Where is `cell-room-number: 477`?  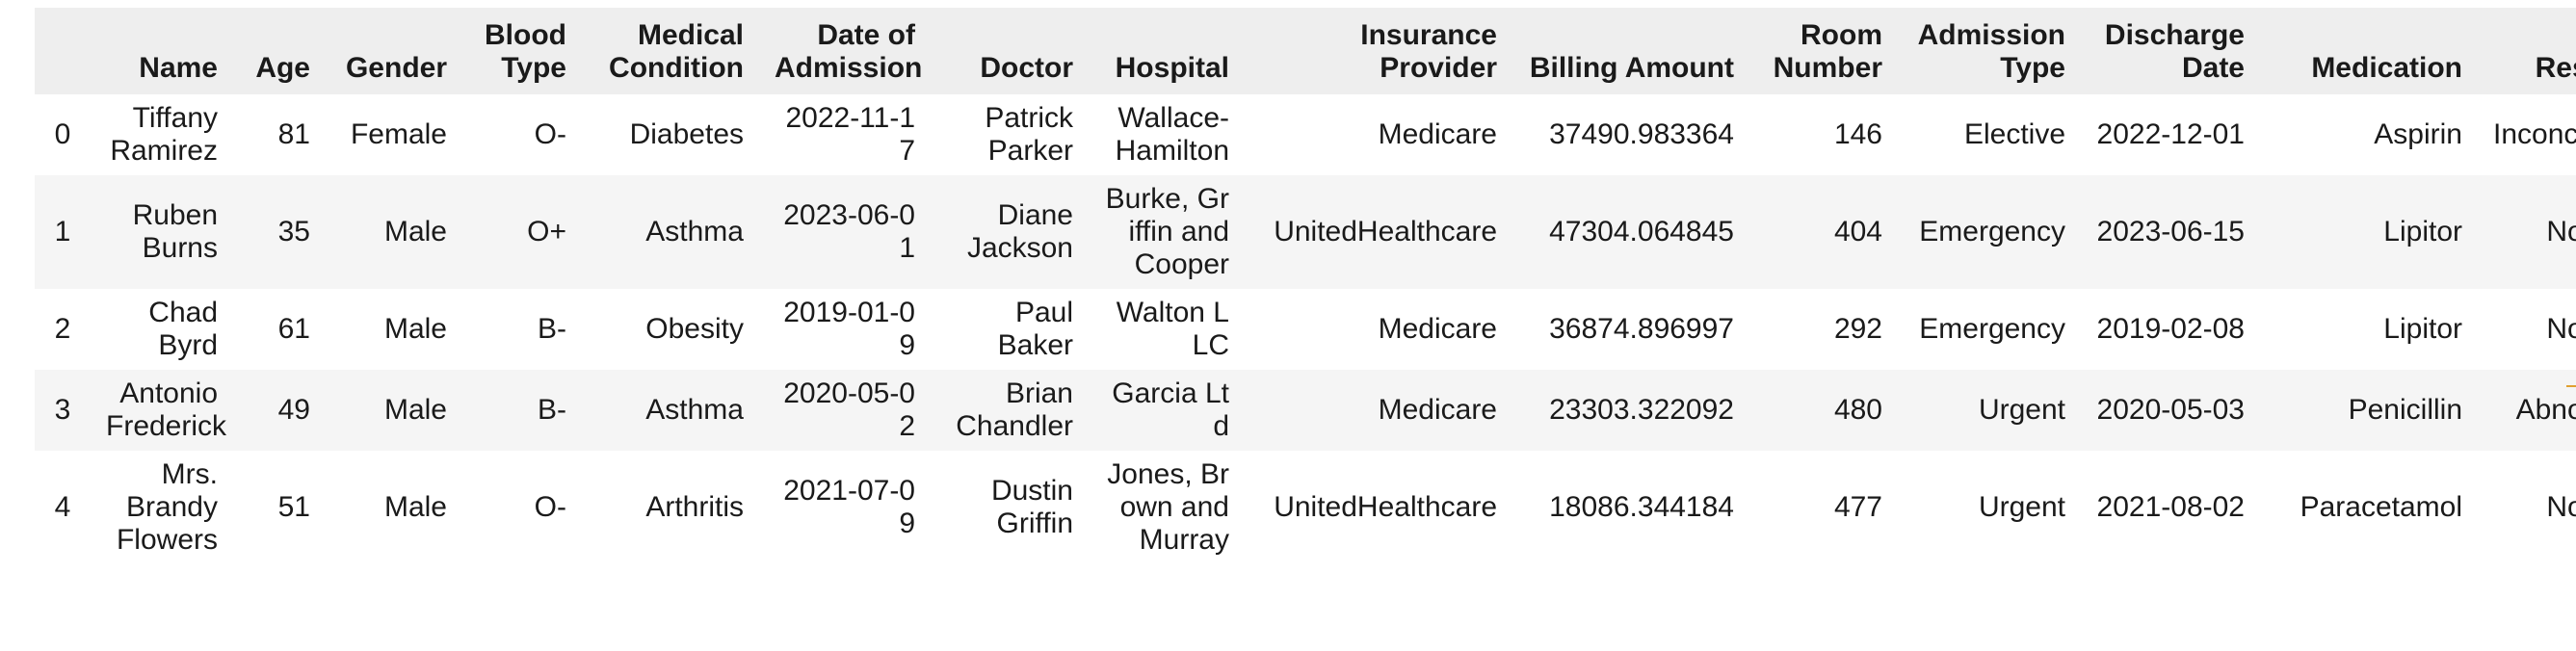
cell-room-number: 477 is located at coordinates (1824, 507).